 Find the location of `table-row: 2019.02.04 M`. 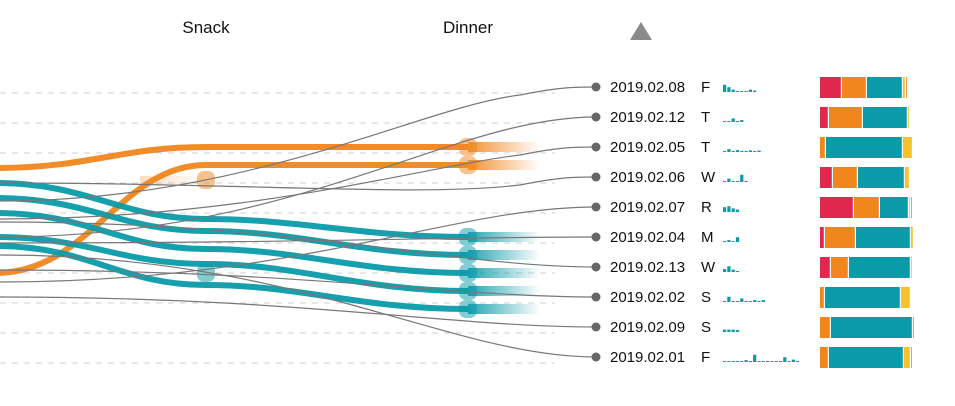

table-row: 2019.02.04 M is located at coordinates (752, 237).